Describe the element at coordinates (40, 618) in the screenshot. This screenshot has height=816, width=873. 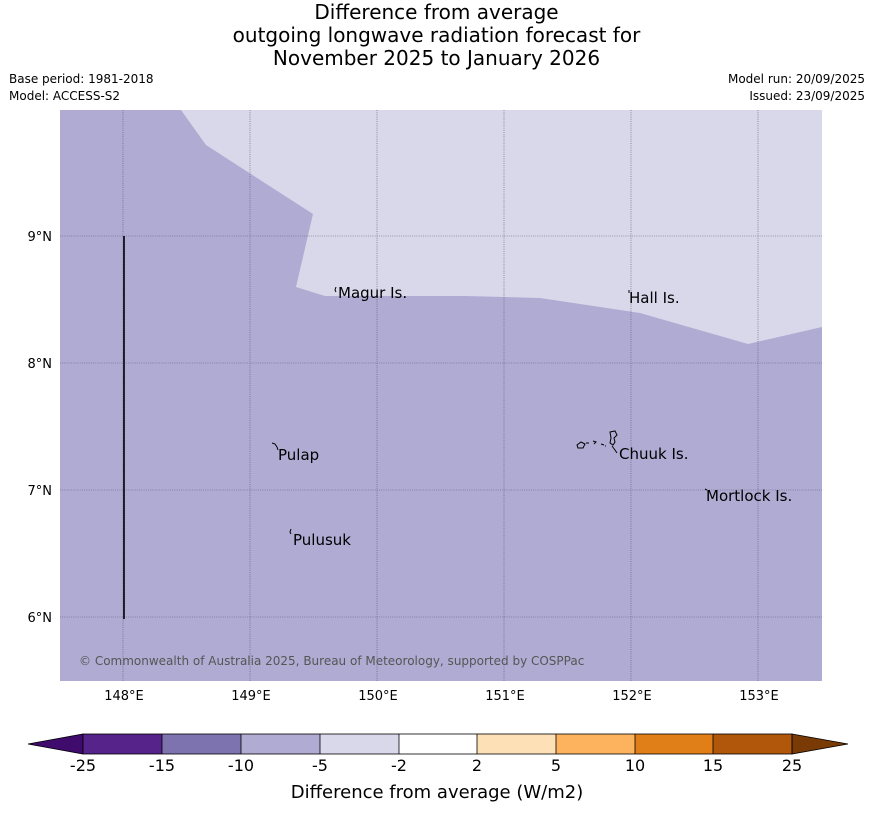
I see `lat-label-6n: 6°N` at that location.